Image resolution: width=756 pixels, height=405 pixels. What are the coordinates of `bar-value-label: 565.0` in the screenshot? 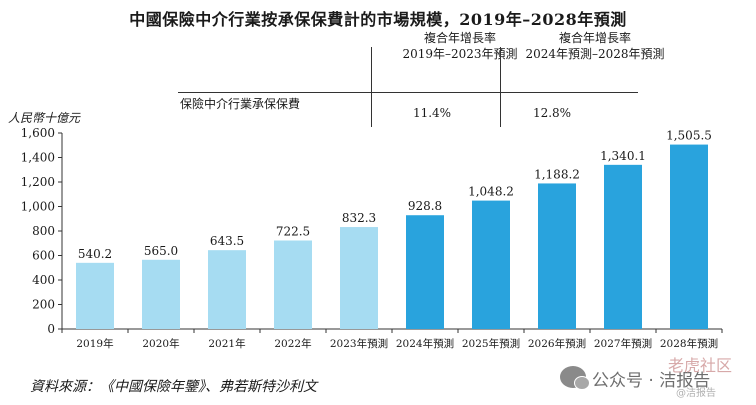 It's located at (161, 251).